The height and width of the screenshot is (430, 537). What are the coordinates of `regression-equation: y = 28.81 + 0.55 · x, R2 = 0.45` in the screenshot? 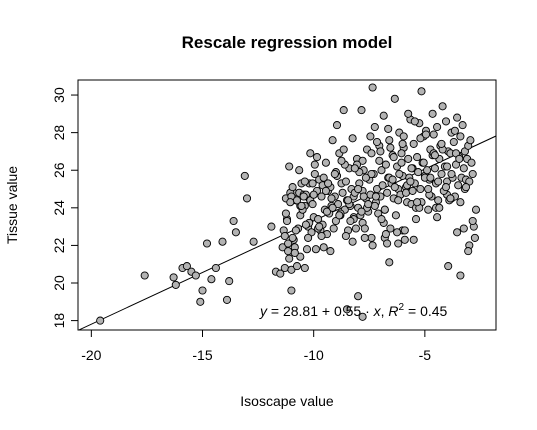 It's located at (353, 310).